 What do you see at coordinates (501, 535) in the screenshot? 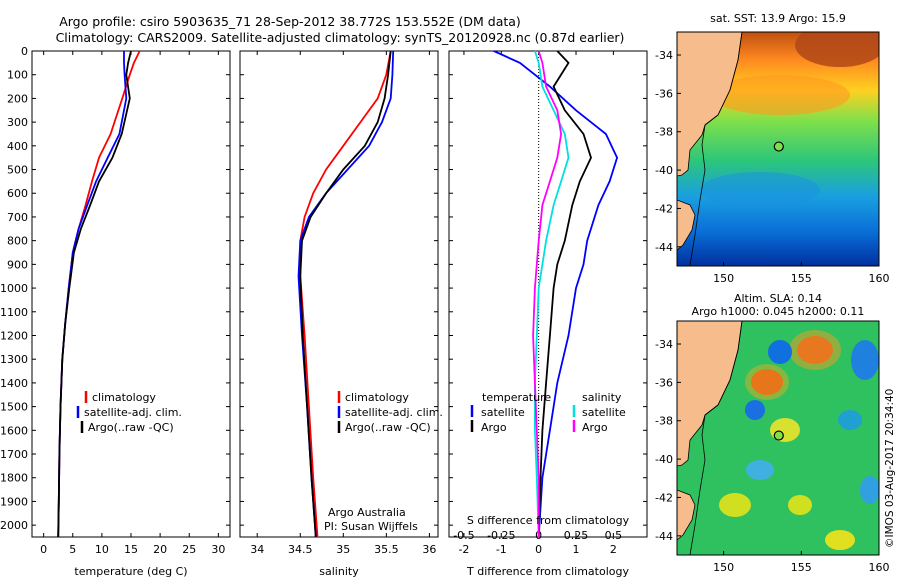
I see `s-tick-label: -0.25` at bounding box center [501, 535].